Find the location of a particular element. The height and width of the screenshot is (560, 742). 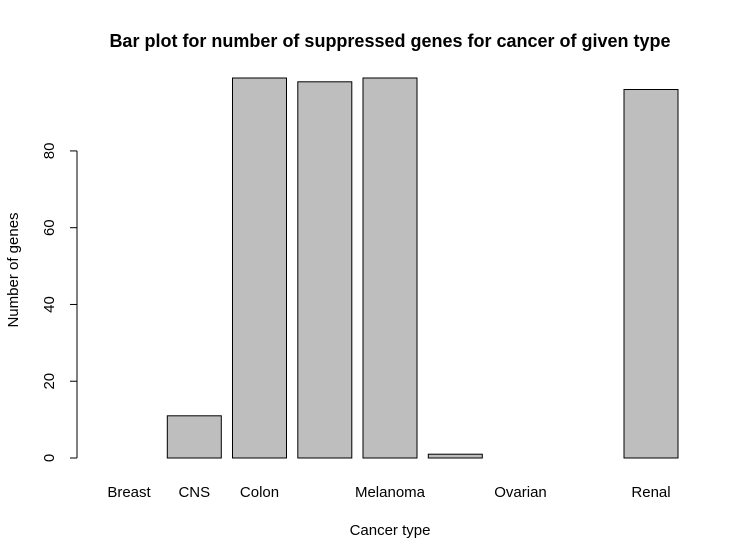

x-tick-label-6: Ovarian is located at coordinates (520, 492).